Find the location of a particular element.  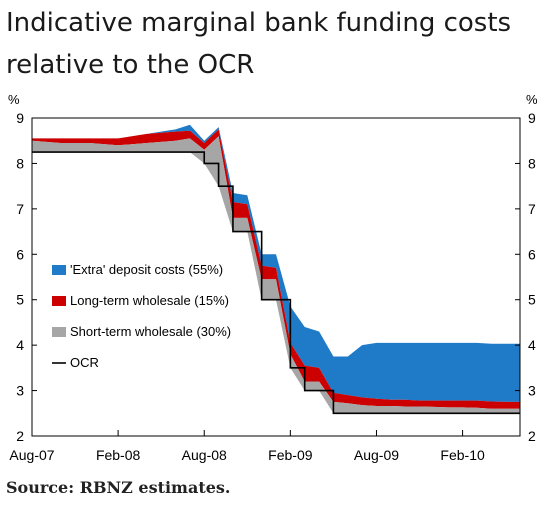

x-tick-label: Aug-09 is located at coordinates (376, 455).